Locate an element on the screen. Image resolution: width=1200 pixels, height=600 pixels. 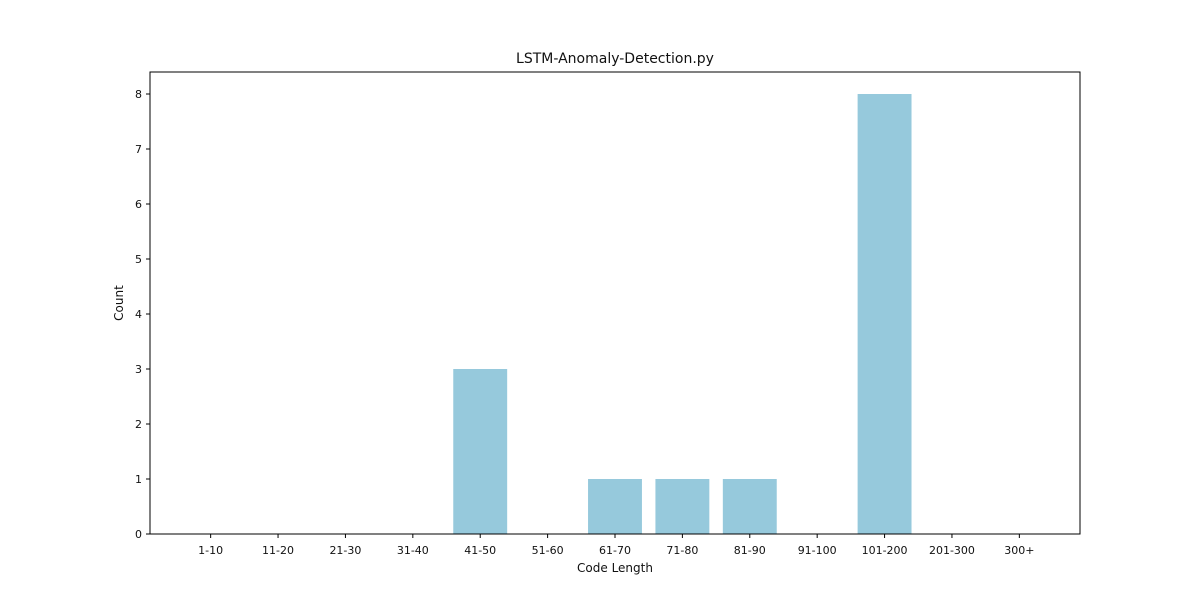
y-tick-label: 1 is located at coordinates (138, 479).